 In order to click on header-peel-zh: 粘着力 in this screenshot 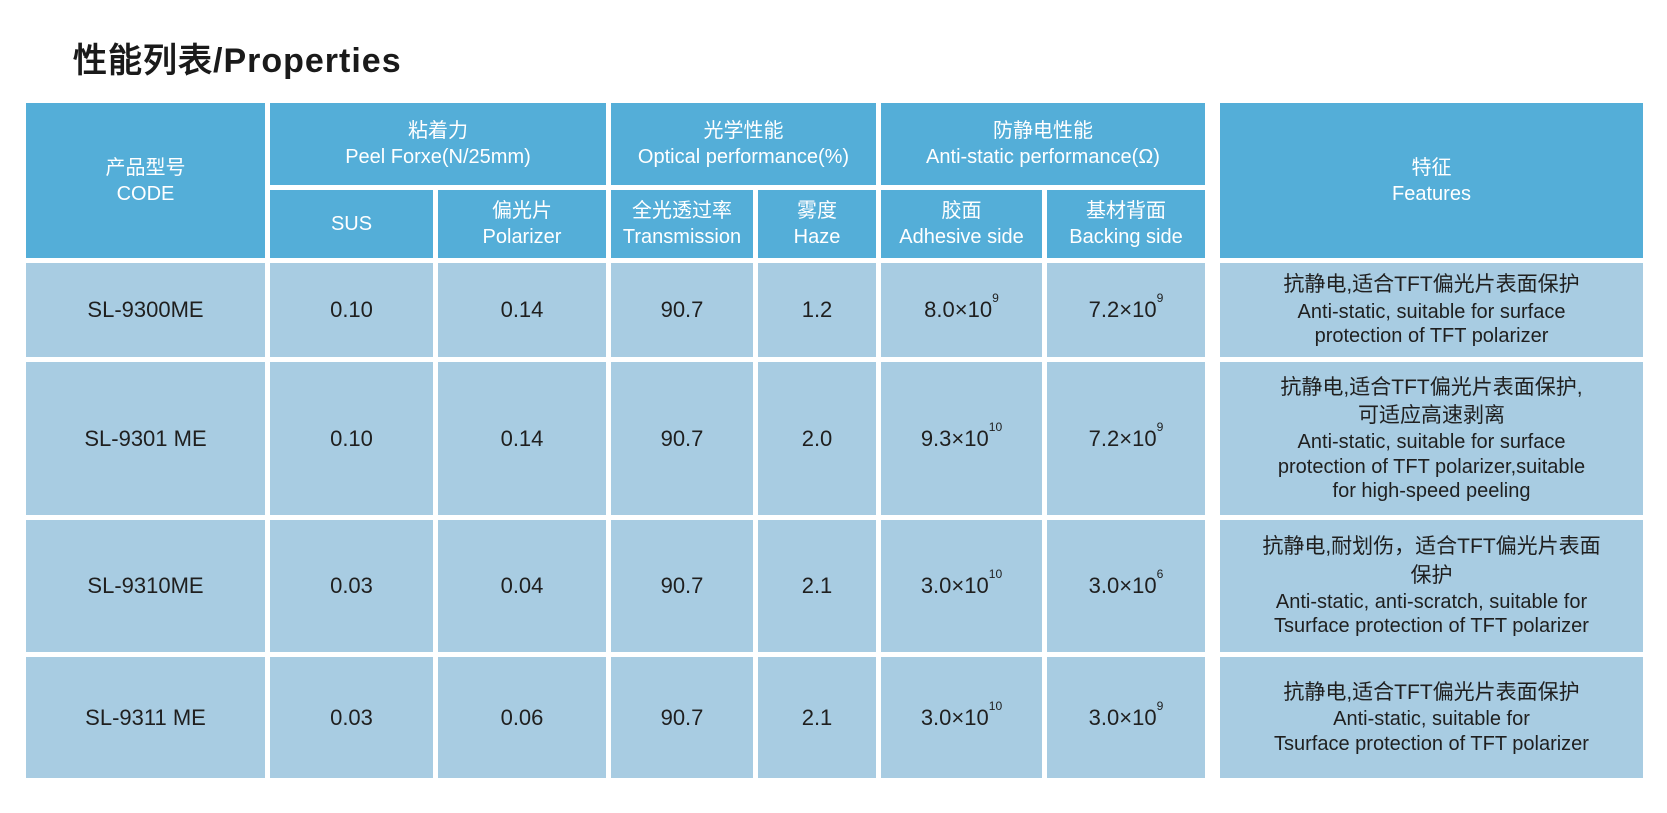, I will do `click(438, 131)`.